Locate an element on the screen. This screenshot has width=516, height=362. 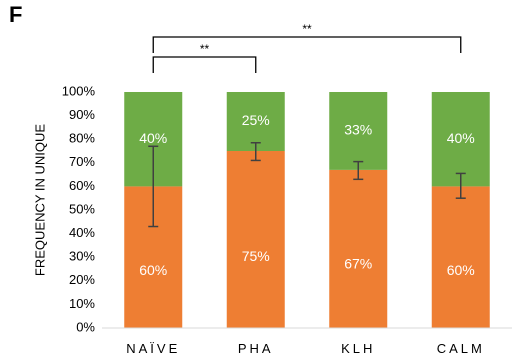
x-tick-label: KLH is located at coordinates (358, 348).